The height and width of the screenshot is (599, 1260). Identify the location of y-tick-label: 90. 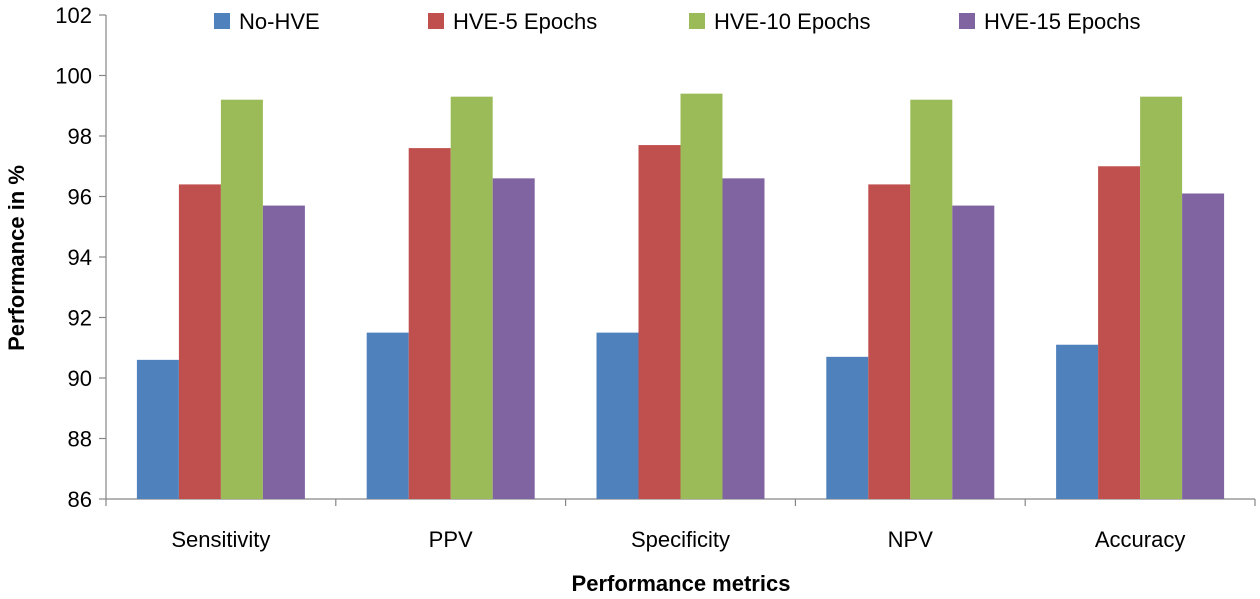
(80, 378).